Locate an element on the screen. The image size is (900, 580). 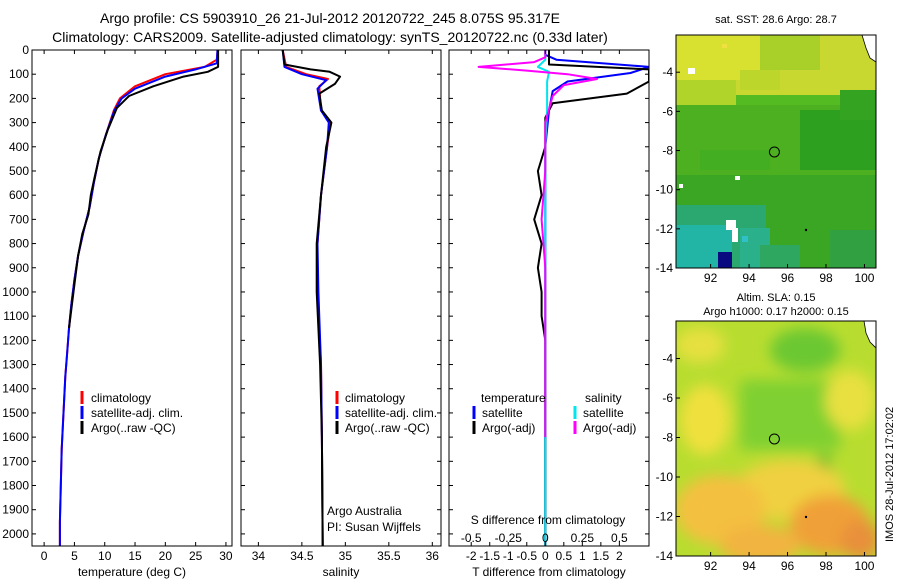
sla-field is located at coordinates (776, 441).